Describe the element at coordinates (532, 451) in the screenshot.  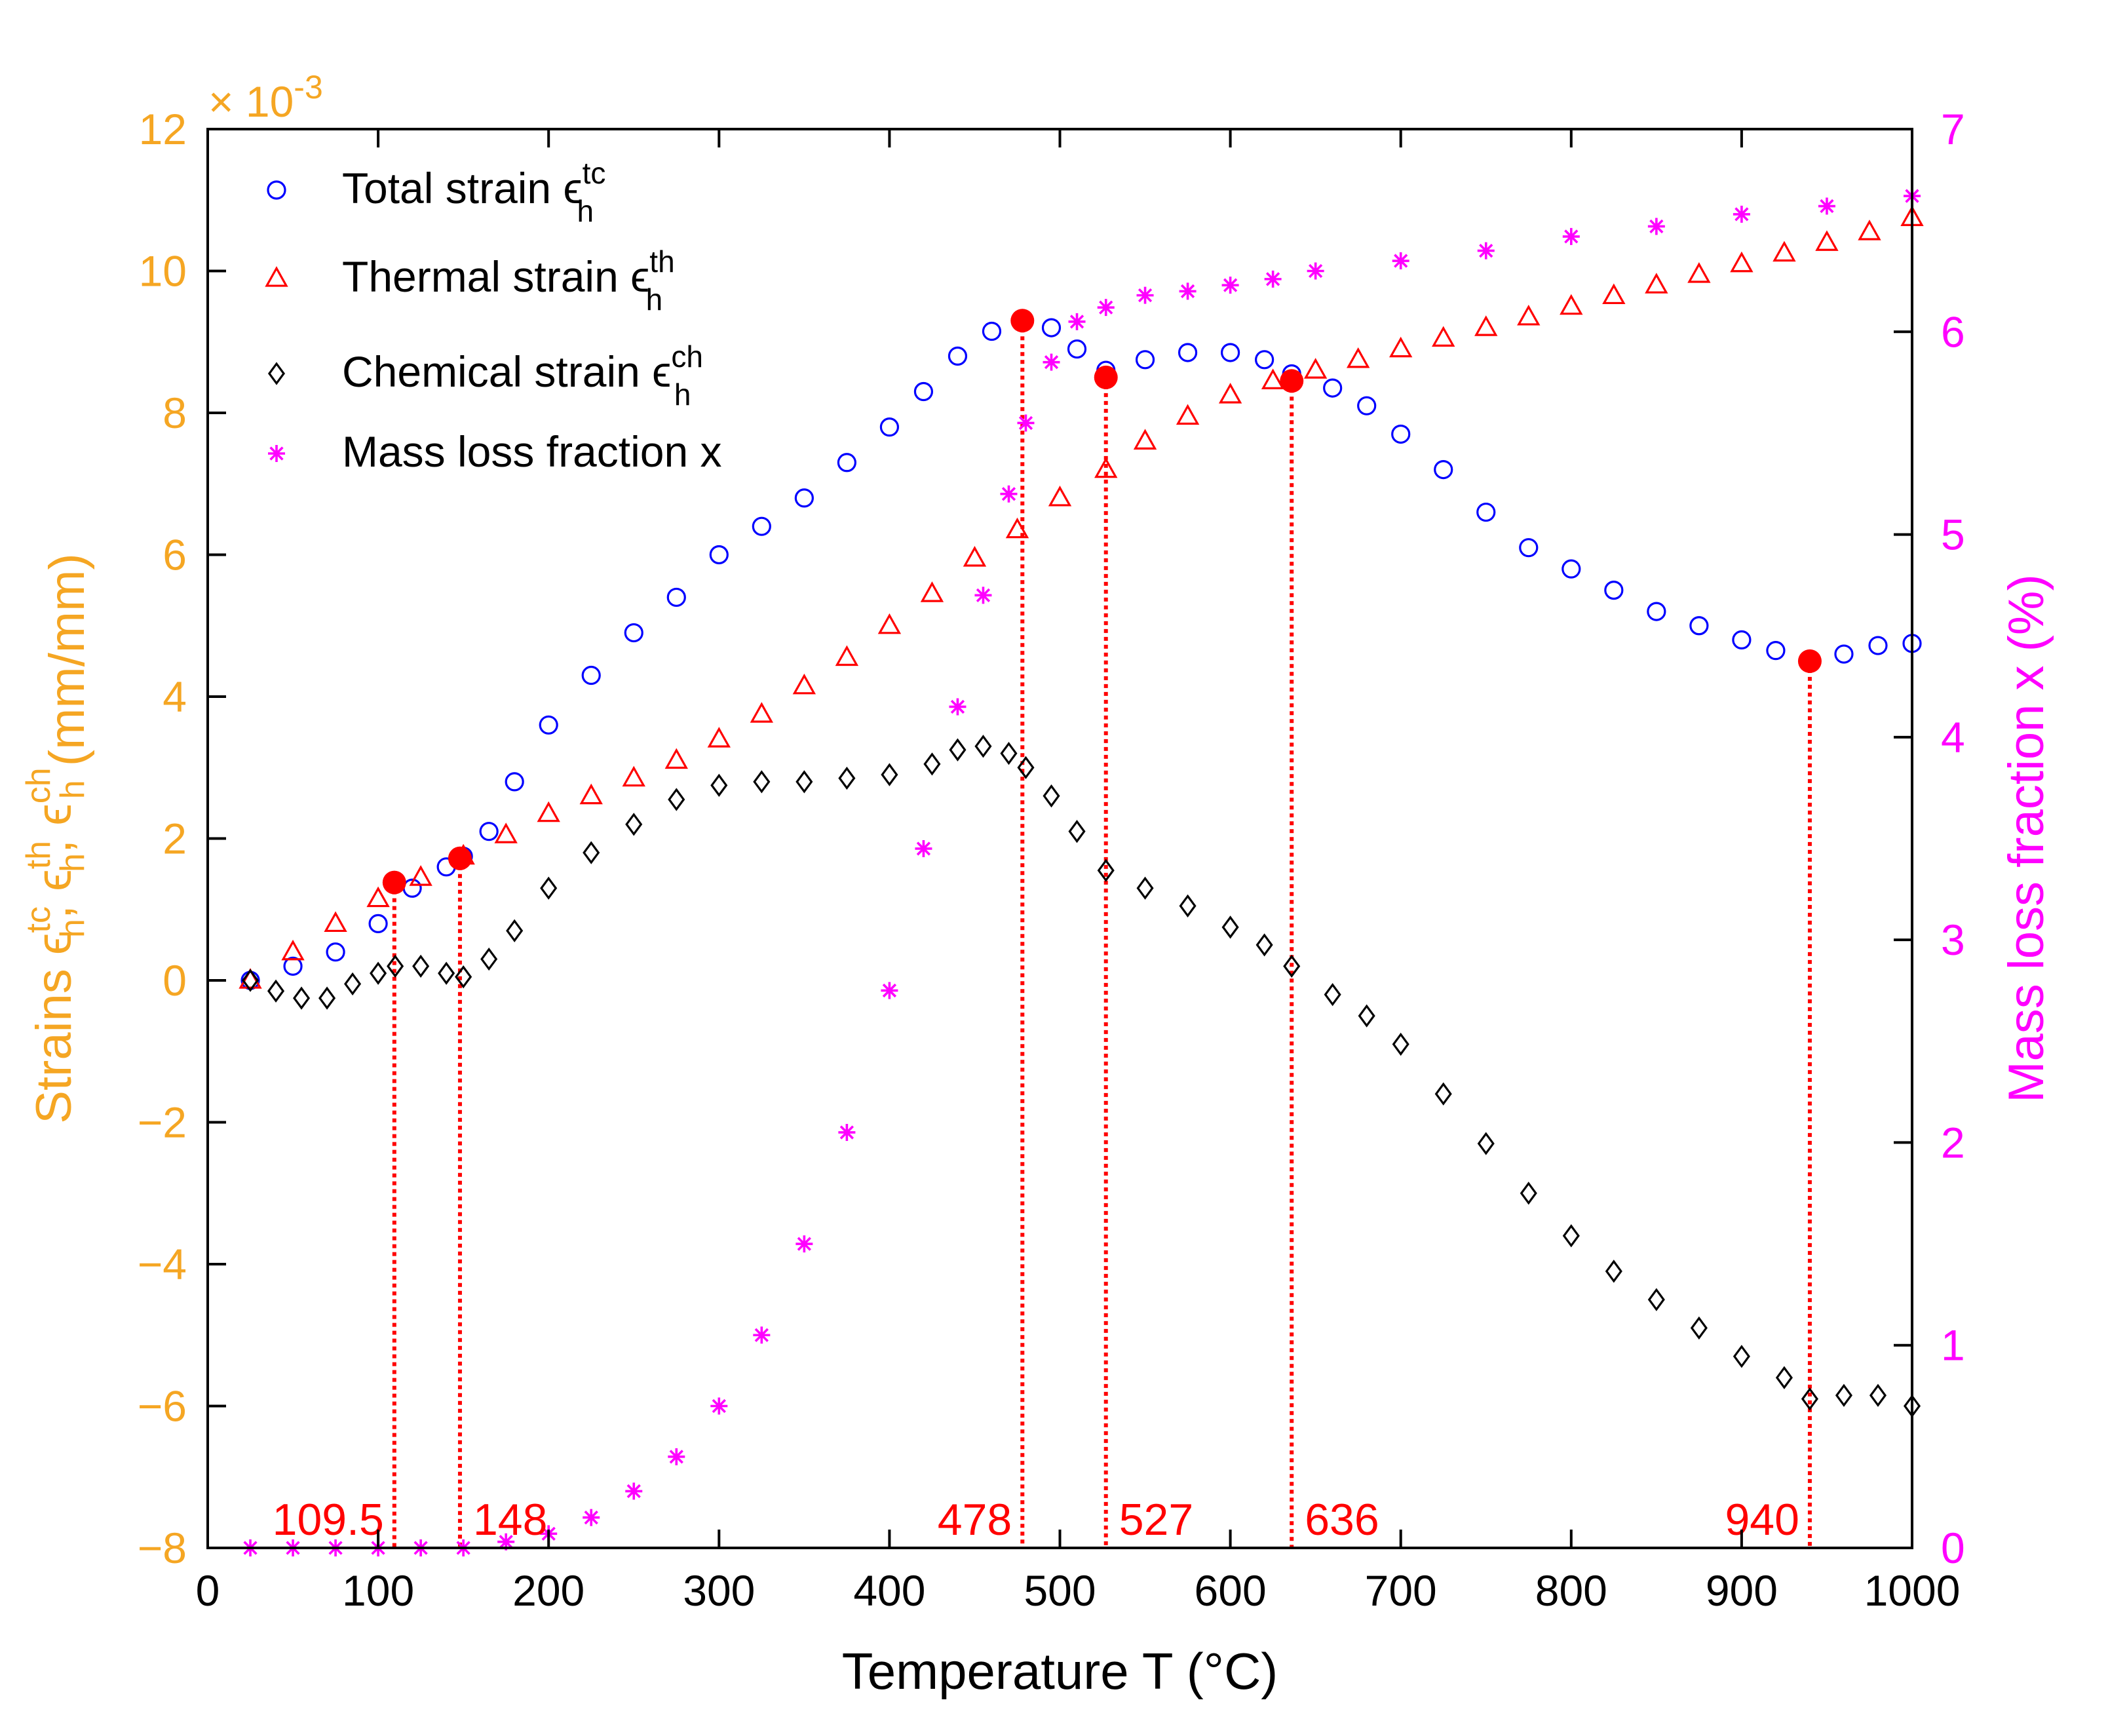
I see `legend-label-3: Mass loss fraction x` at that location.